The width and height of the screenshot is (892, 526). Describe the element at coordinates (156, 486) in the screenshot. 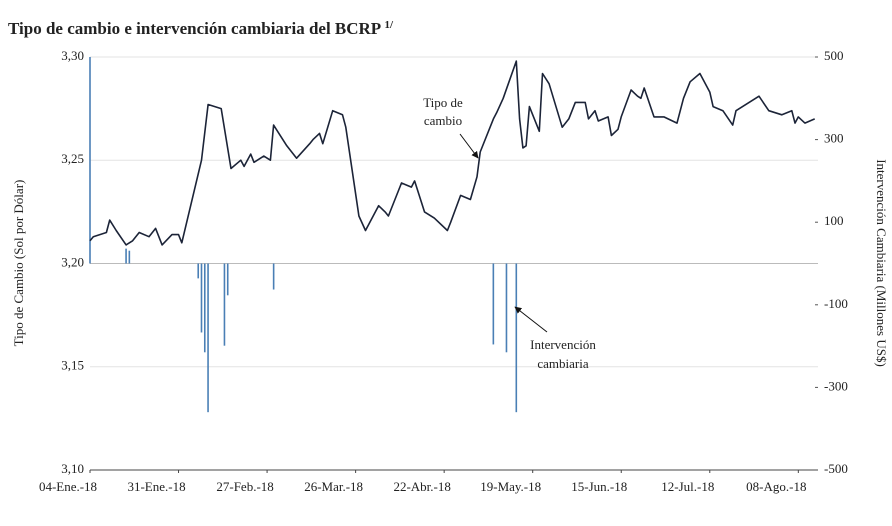

I see `x-tick-label: 31-Ene.-18` at that location.